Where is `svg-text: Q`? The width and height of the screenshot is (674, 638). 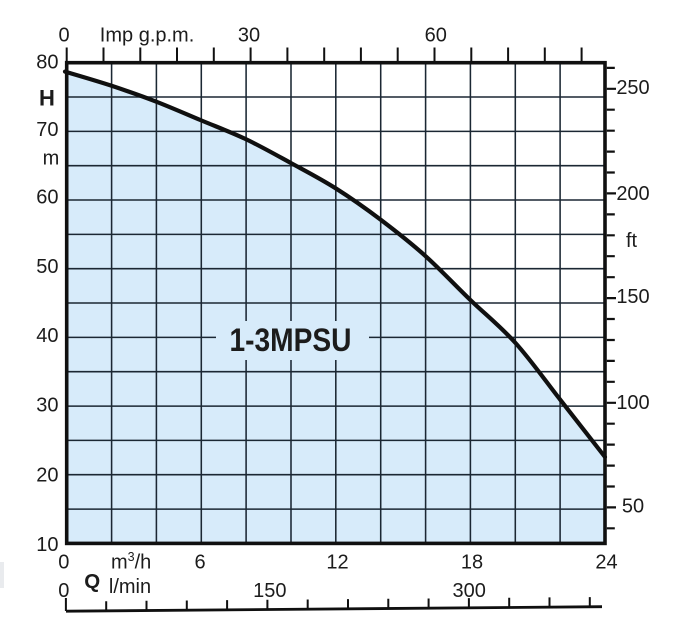
svg-text: Q is located at coordinates (92, 581).